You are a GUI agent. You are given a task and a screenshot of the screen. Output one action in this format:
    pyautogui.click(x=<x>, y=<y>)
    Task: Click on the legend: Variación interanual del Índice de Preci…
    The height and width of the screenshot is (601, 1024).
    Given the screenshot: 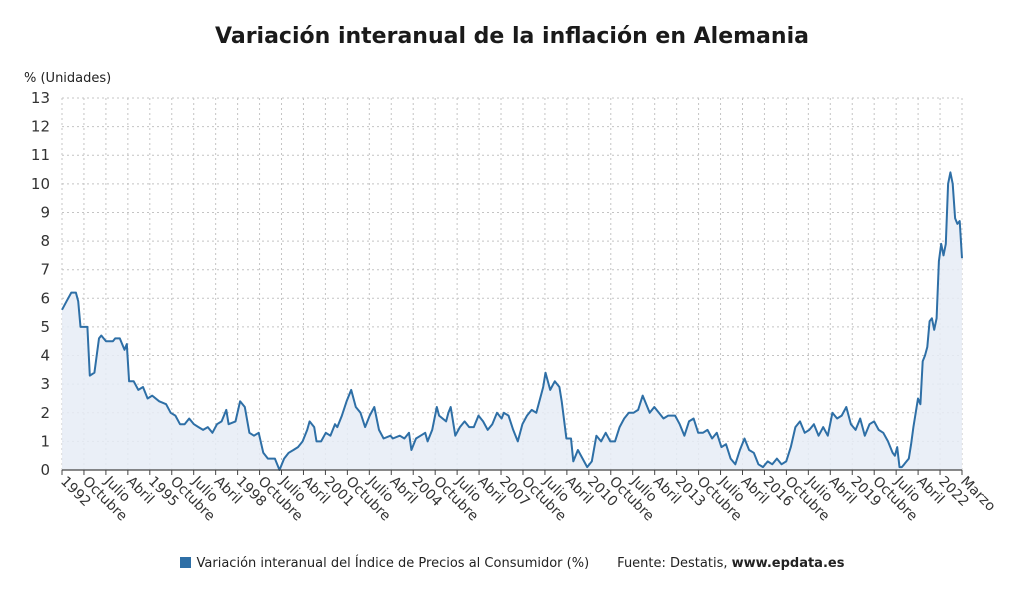 What is the action you would take?
    pyautogui.click(x=512, y=563)
    